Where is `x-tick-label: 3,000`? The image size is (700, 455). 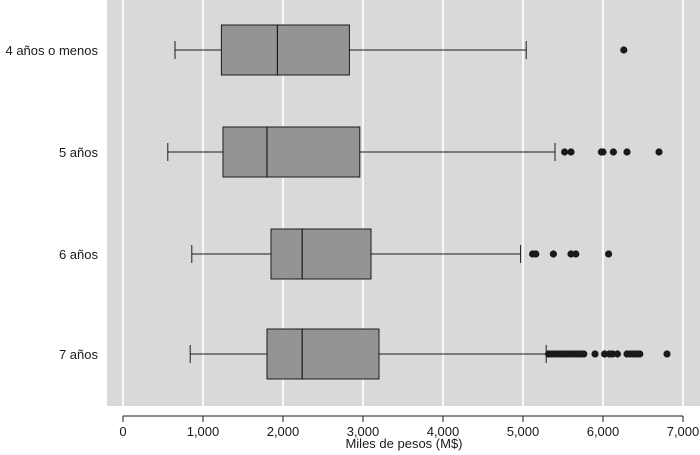 x-tick-label: 3,000 is located at coordinates (363, 431).